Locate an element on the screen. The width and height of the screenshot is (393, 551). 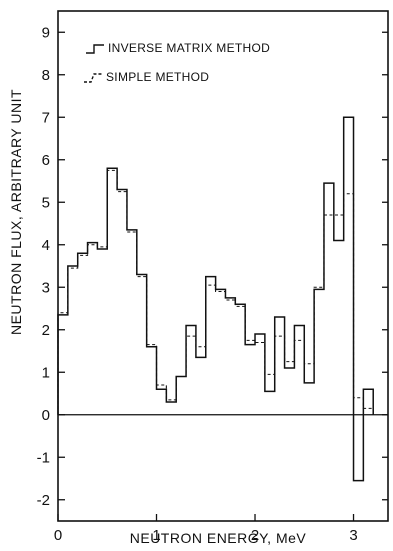
y-axis-title: NEUTRON FLUX, ARBITRARY UNIT is located at coordinates (16, 212).